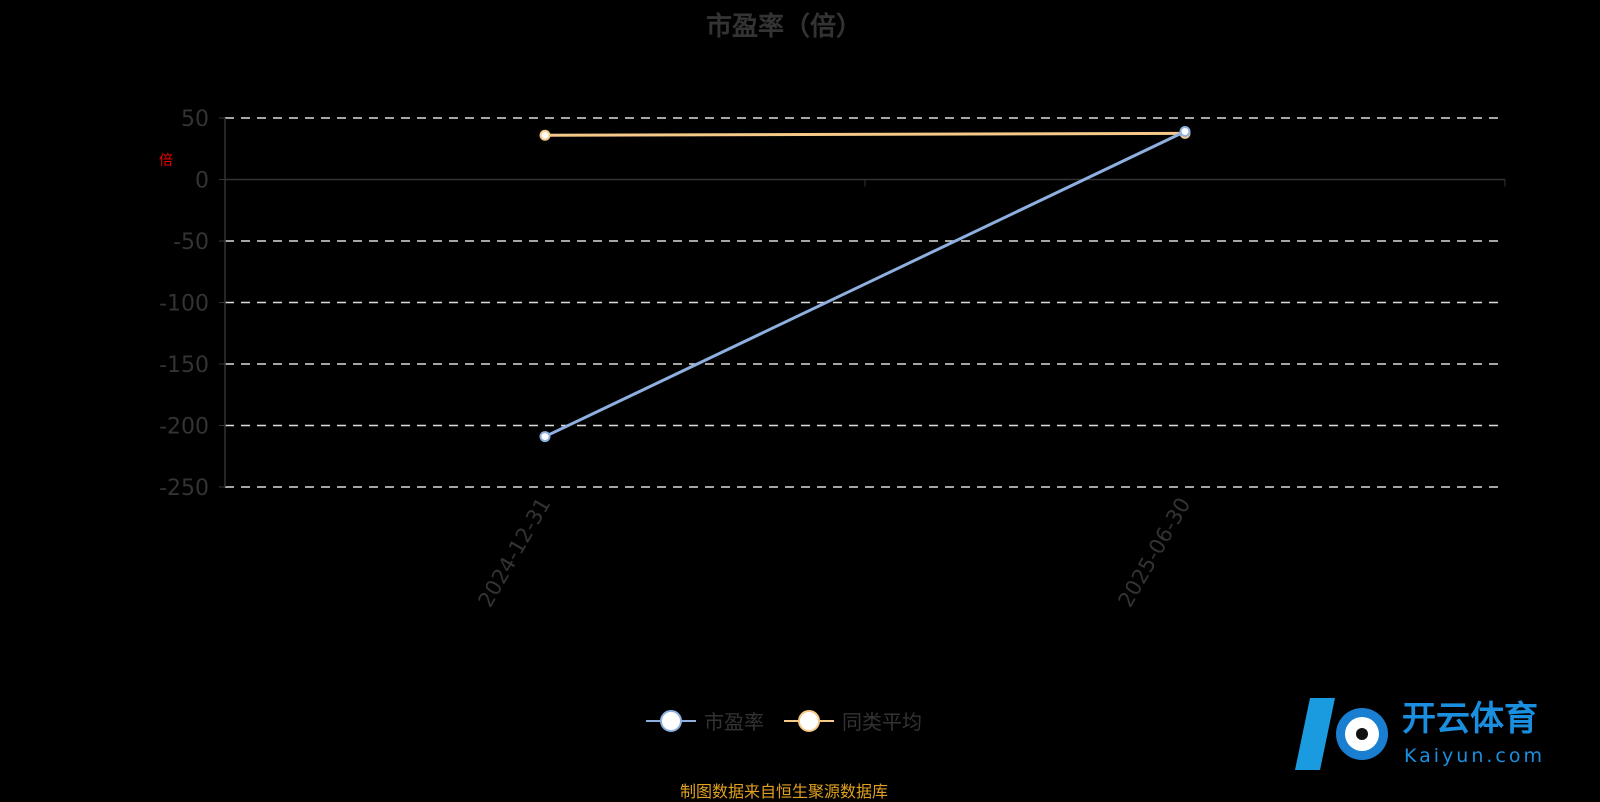 The height and width of the screenshot is (802, 1600). Describe the element at coordinates (1474, 756) in the screenshot. I see `watermark-sub: Kaiyun.com` at that location.